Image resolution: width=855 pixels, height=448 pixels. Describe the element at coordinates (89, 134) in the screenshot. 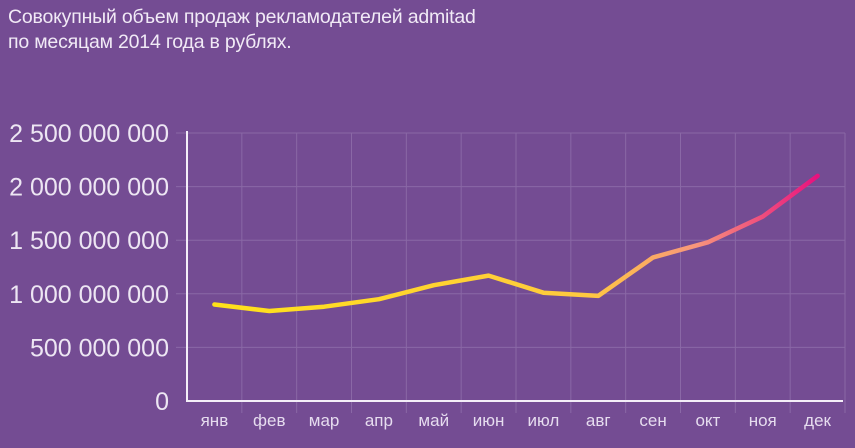

I see `y-tick-label: 2 500 000 000` at that location.